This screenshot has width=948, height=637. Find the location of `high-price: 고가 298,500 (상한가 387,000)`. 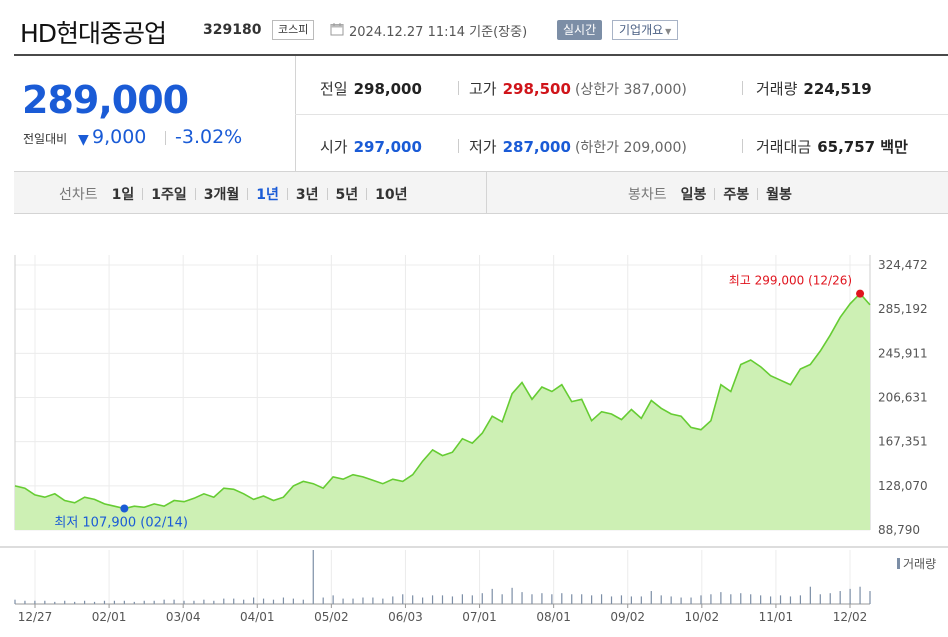

high-price: 고가 298,500 (상한가 387,000) is located at coordinates (578, 88).